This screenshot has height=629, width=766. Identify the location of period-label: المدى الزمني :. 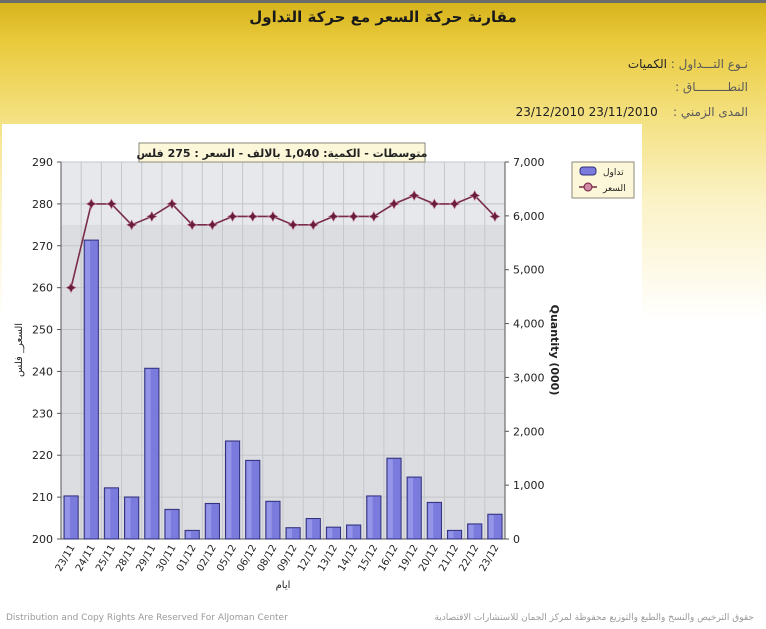
(710, 112).